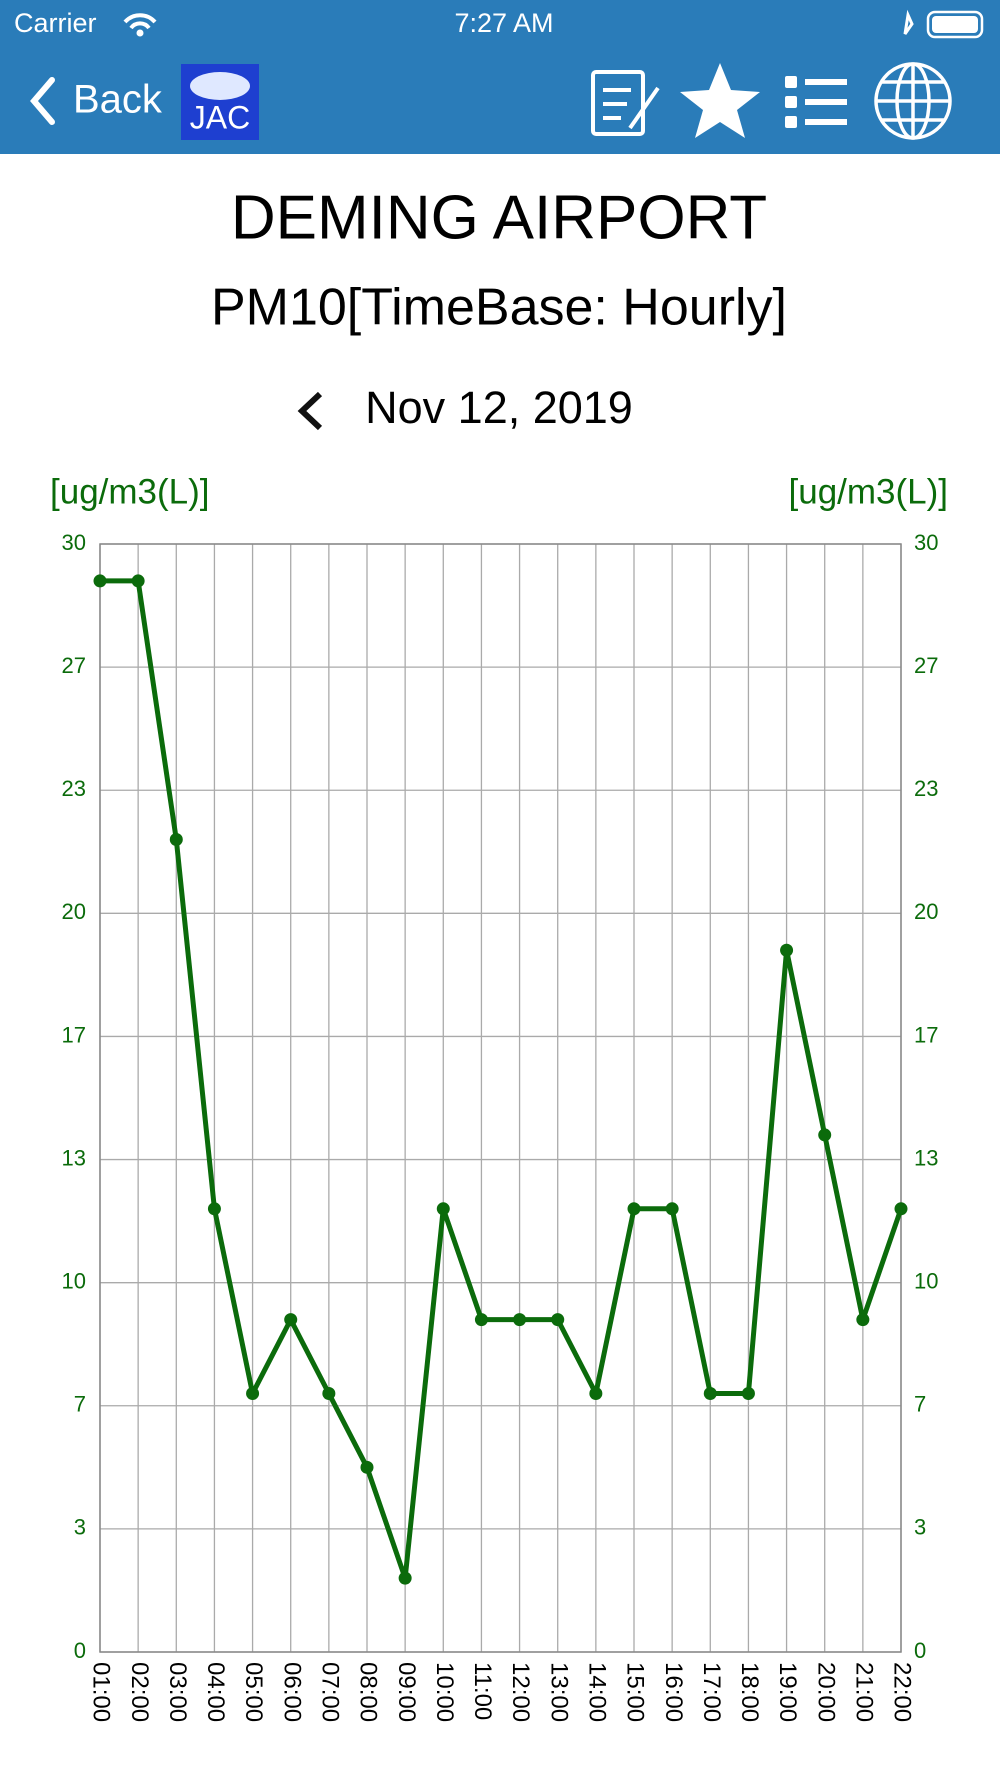 This screenshot has height=1778, width=1000. What do you see at coordinates (926, 665) in the screenshot?
I see `y2-tick-label: 27` at bounding box center [926, 665].